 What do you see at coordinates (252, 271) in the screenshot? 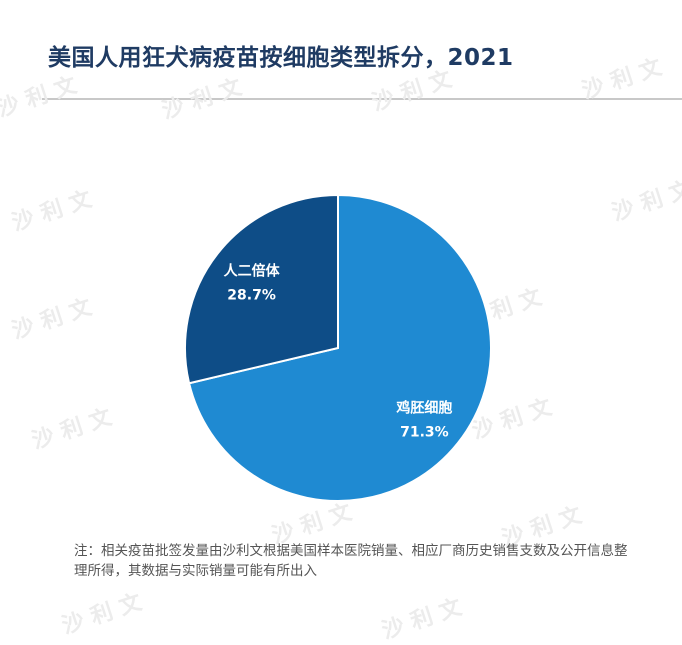
I see `slice-label: 人二倍体` at bounding box center [252, 271].